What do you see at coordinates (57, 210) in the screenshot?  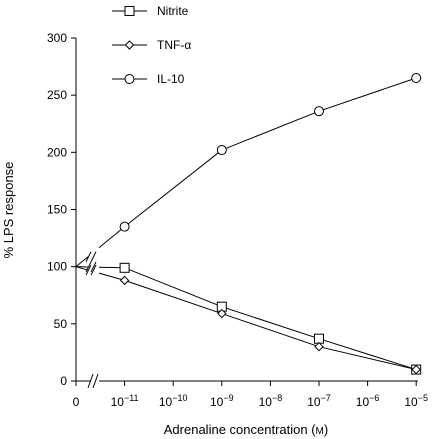 I see `y-tick-label: 150` at bounding box center [57, 210].